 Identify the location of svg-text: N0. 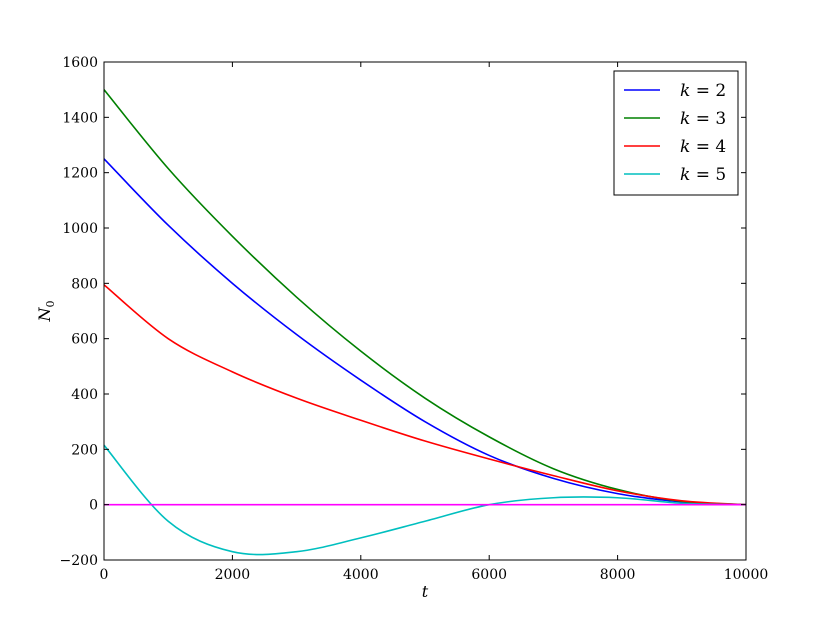
(46, 312).